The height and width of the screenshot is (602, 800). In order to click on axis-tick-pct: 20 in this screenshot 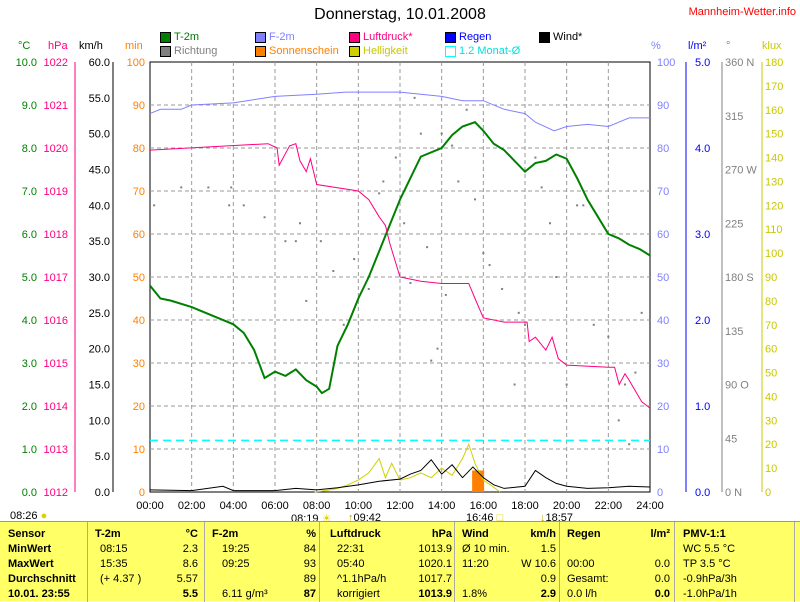, I will do `click(663, 407)`.